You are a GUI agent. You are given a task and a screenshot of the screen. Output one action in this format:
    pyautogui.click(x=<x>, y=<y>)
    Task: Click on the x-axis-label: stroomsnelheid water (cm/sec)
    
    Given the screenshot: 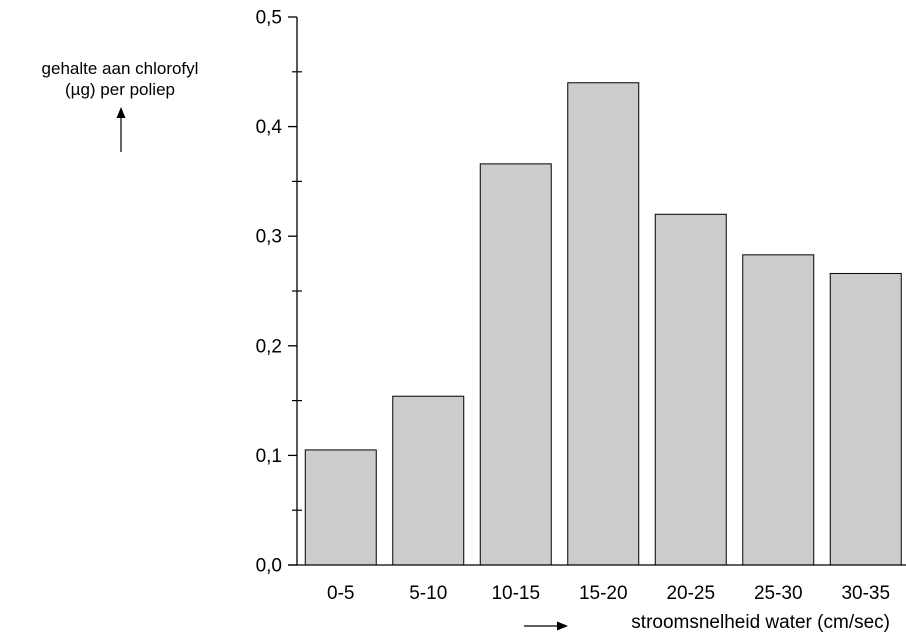 What is the action you would take?
    pyautogui.click(x=760, y=622)
    